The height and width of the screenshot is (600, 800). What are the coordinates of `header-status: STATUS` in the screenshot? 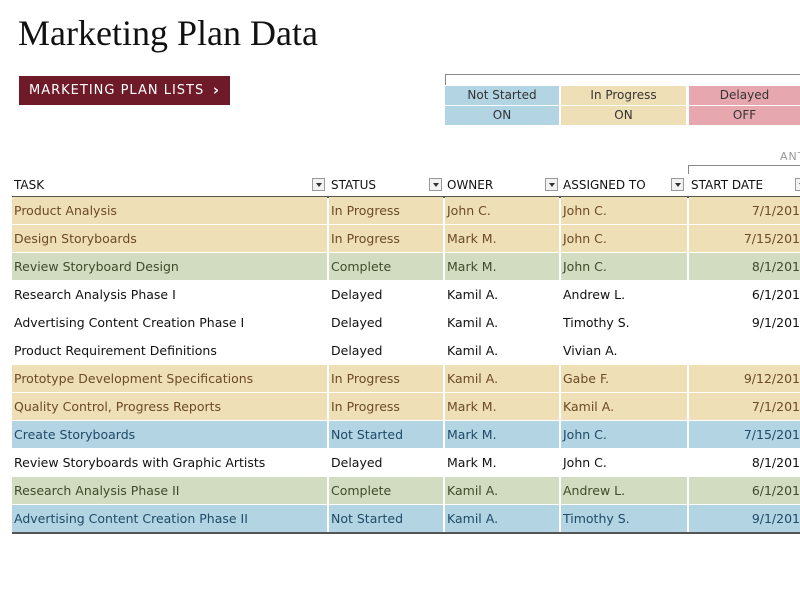 It's located at (387, 185).